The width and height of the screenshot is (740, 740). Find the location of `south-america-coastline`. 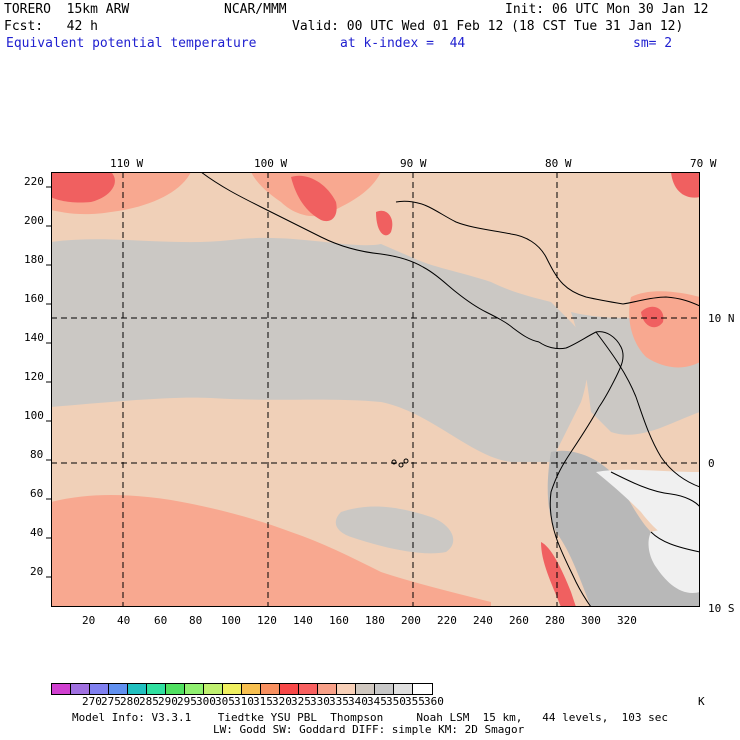

south-america-coastline is located at coordinates (574, 506).